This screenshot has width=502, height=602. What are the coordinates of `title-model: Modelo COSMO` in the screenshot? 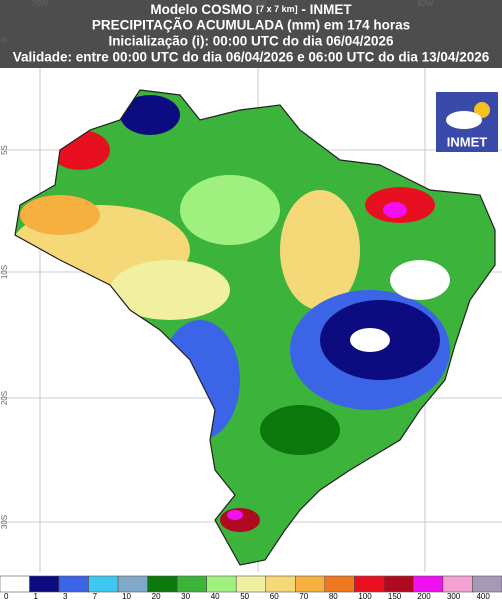 It's located at (201, 9).